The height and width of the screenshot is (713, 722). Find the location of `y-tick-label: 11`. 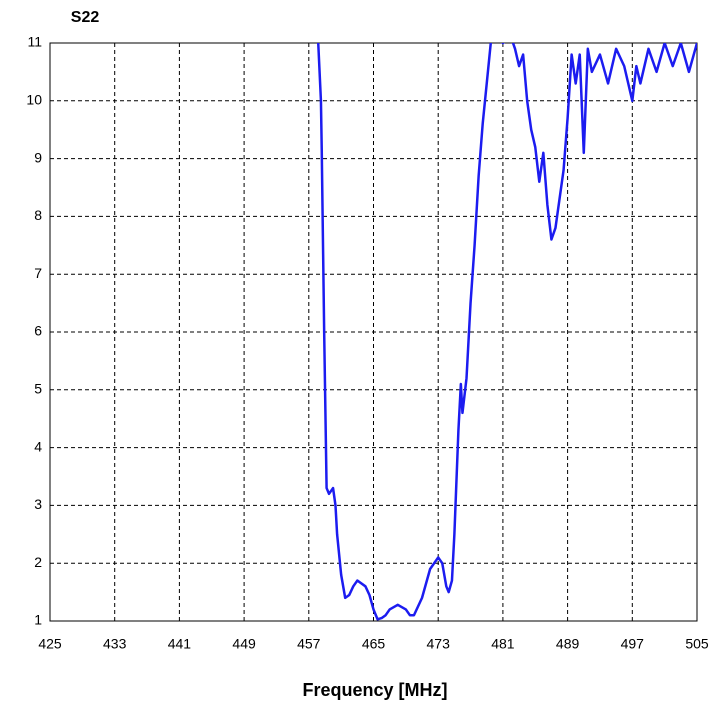

y-tick-label: 11 is located at coordinates (34, 42).